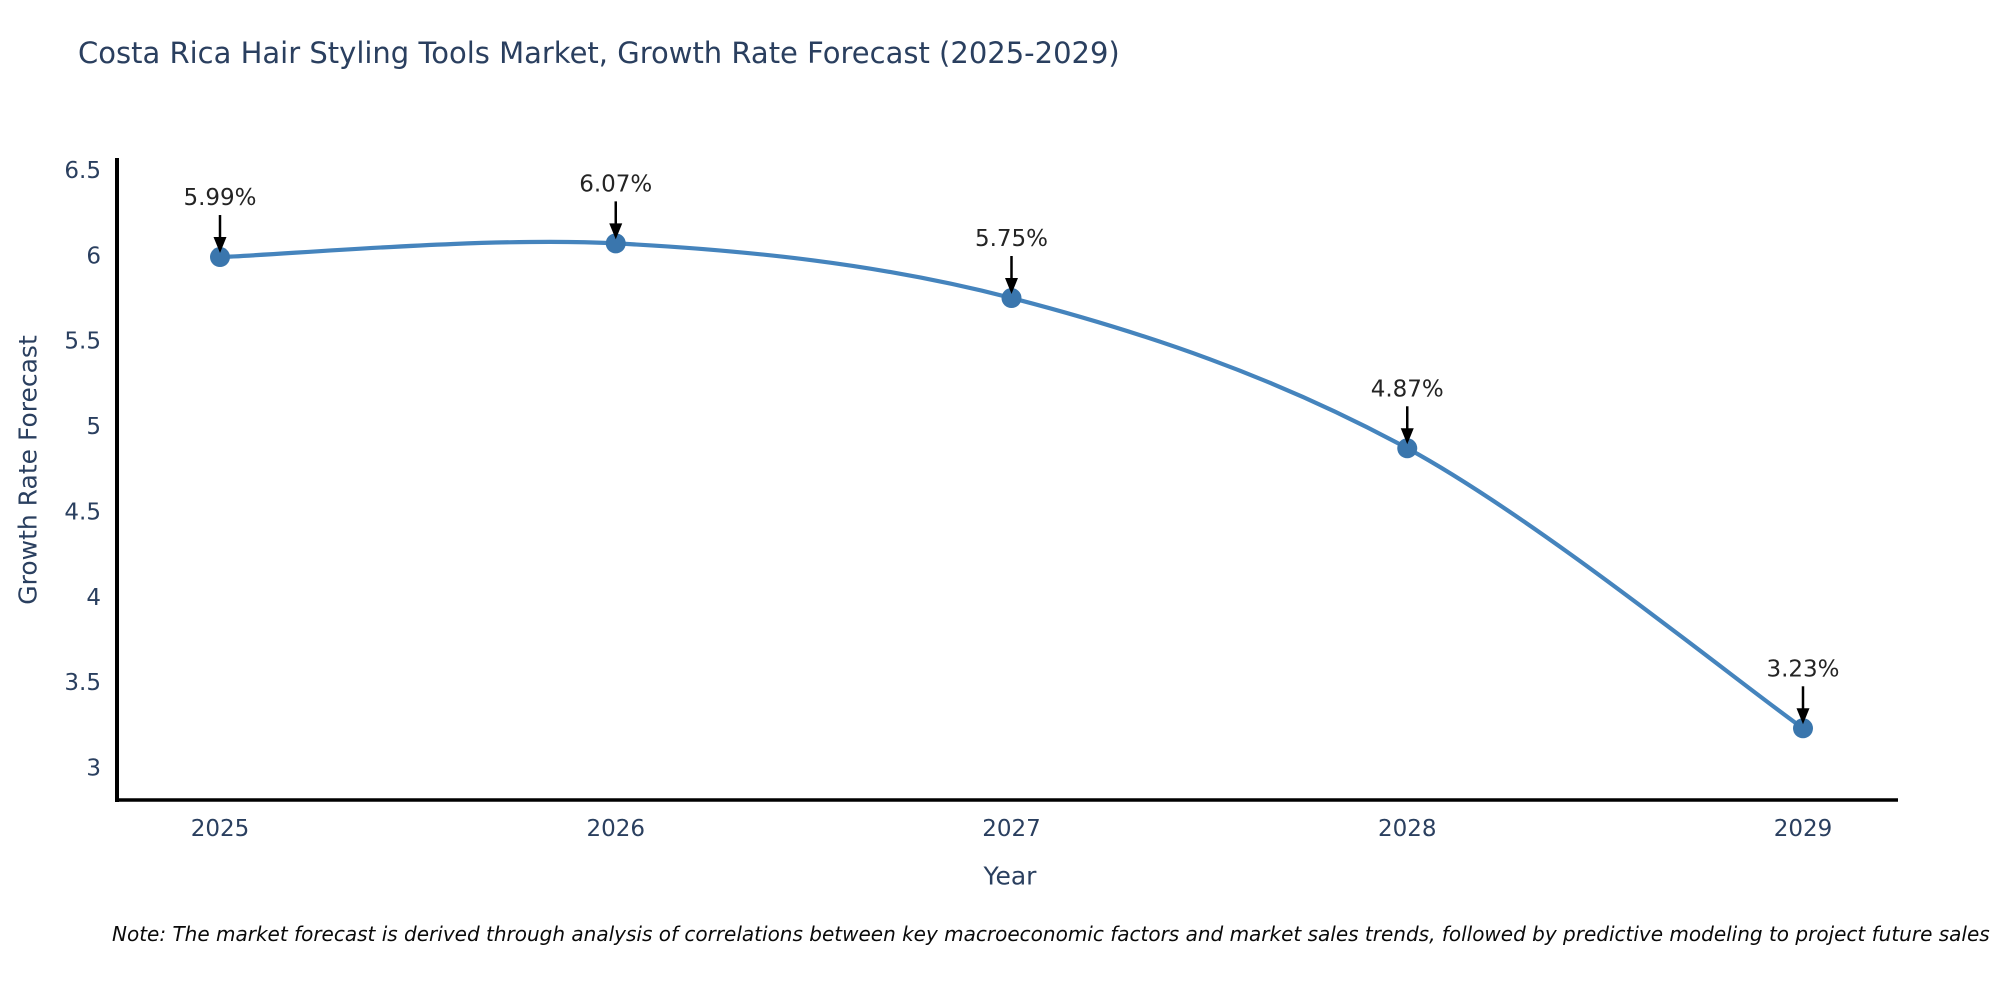 The image size is (2000, 1000). What do you see at coordinates (1010, 876) in the screenshot?
I see `x-axis-title: Year` at bounding box center [1010, 876].